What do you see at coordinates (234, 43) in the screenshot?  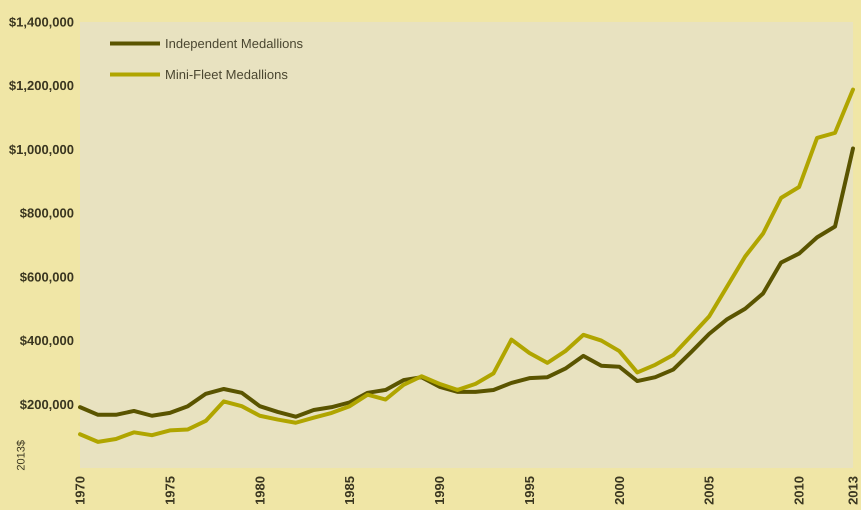 I see `legend-label: Independent Medallions` at bounding box center [234, 43].